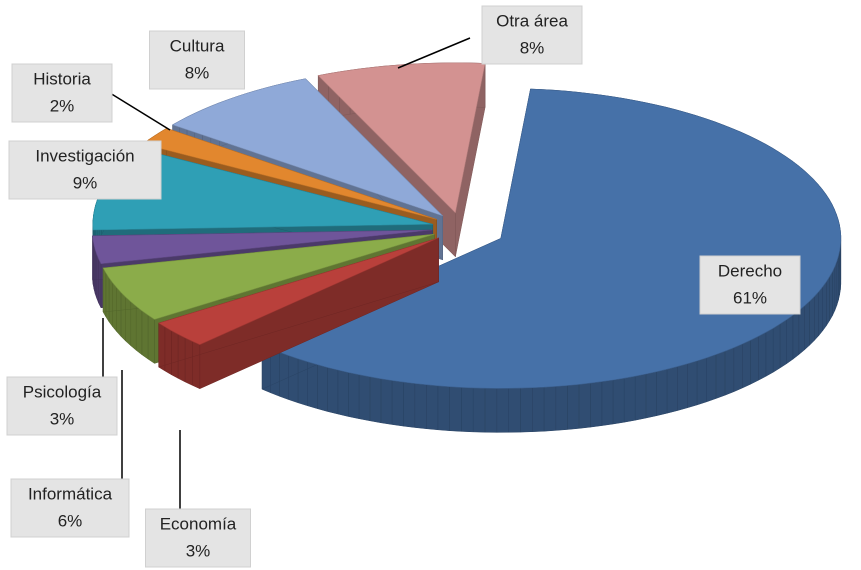 This screenshot has width=861, height=570. What do you see at coordinates (197, 45) in the screenshot?
I see `category-label: Cultura` at bounding box center [197, 45].